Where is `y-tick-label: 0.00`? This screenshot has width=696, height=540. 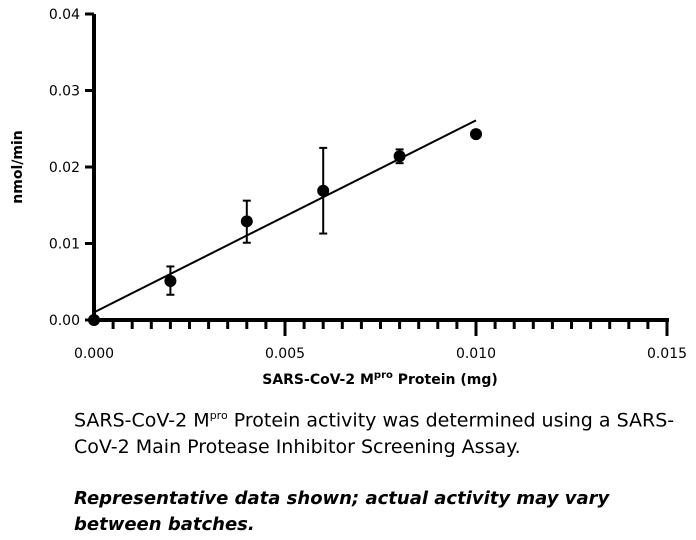 y-tick-label: 0.00 is located at coordinates (64, 321).